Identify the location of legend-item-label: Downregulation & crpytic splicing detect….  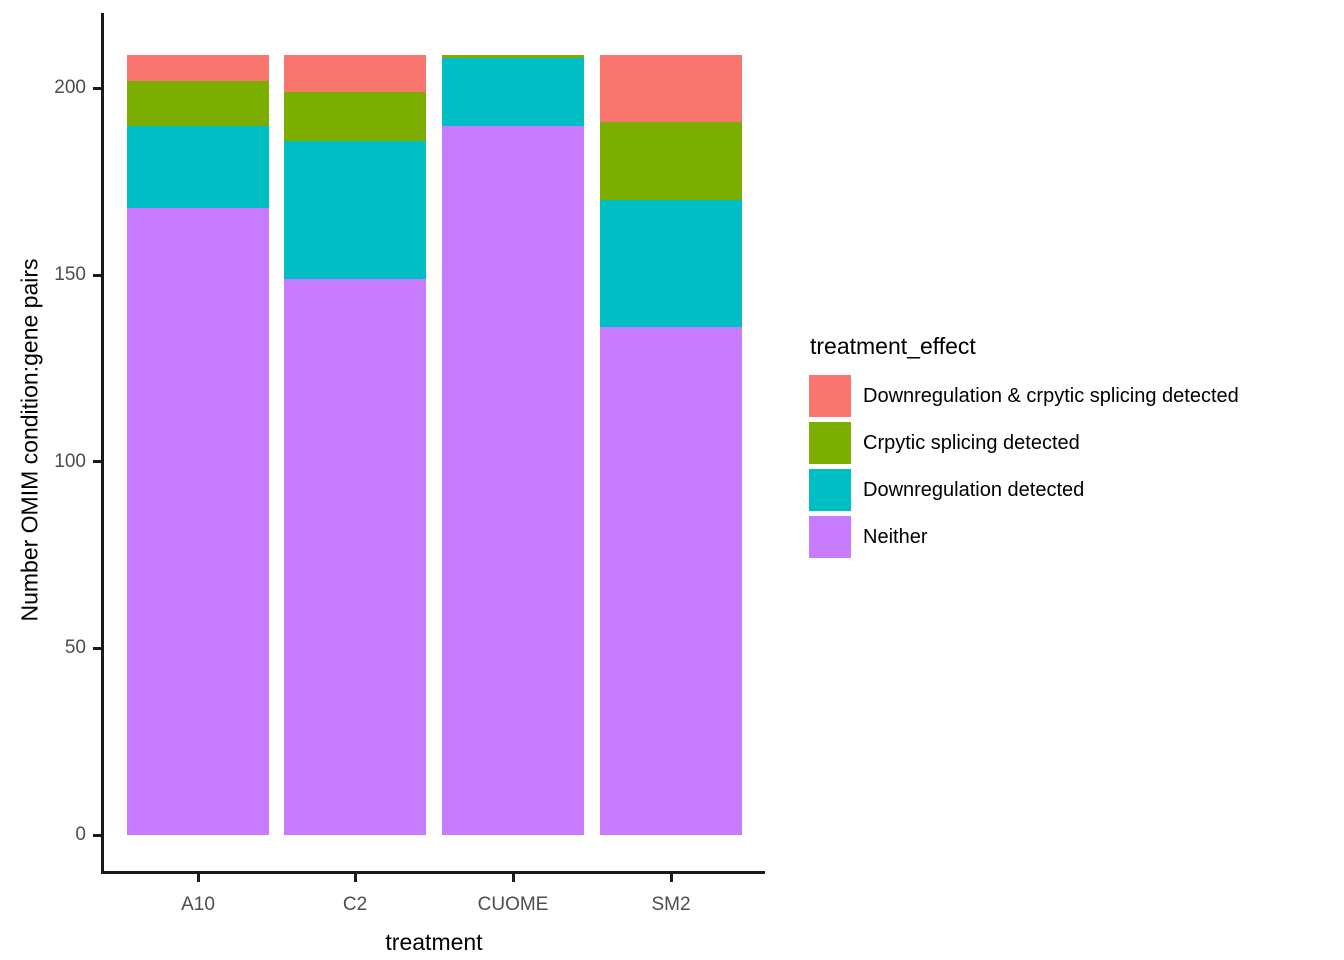
(1051, 395).